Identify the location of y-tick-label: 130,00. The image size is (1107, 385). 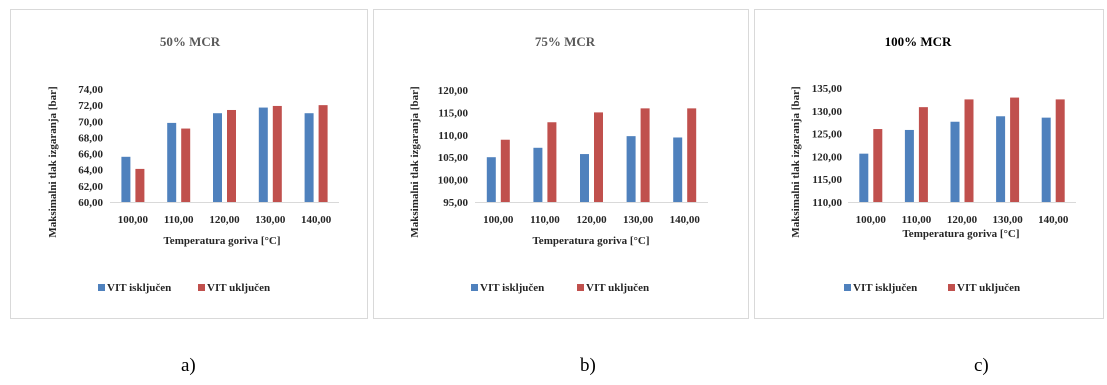
(827, 112).